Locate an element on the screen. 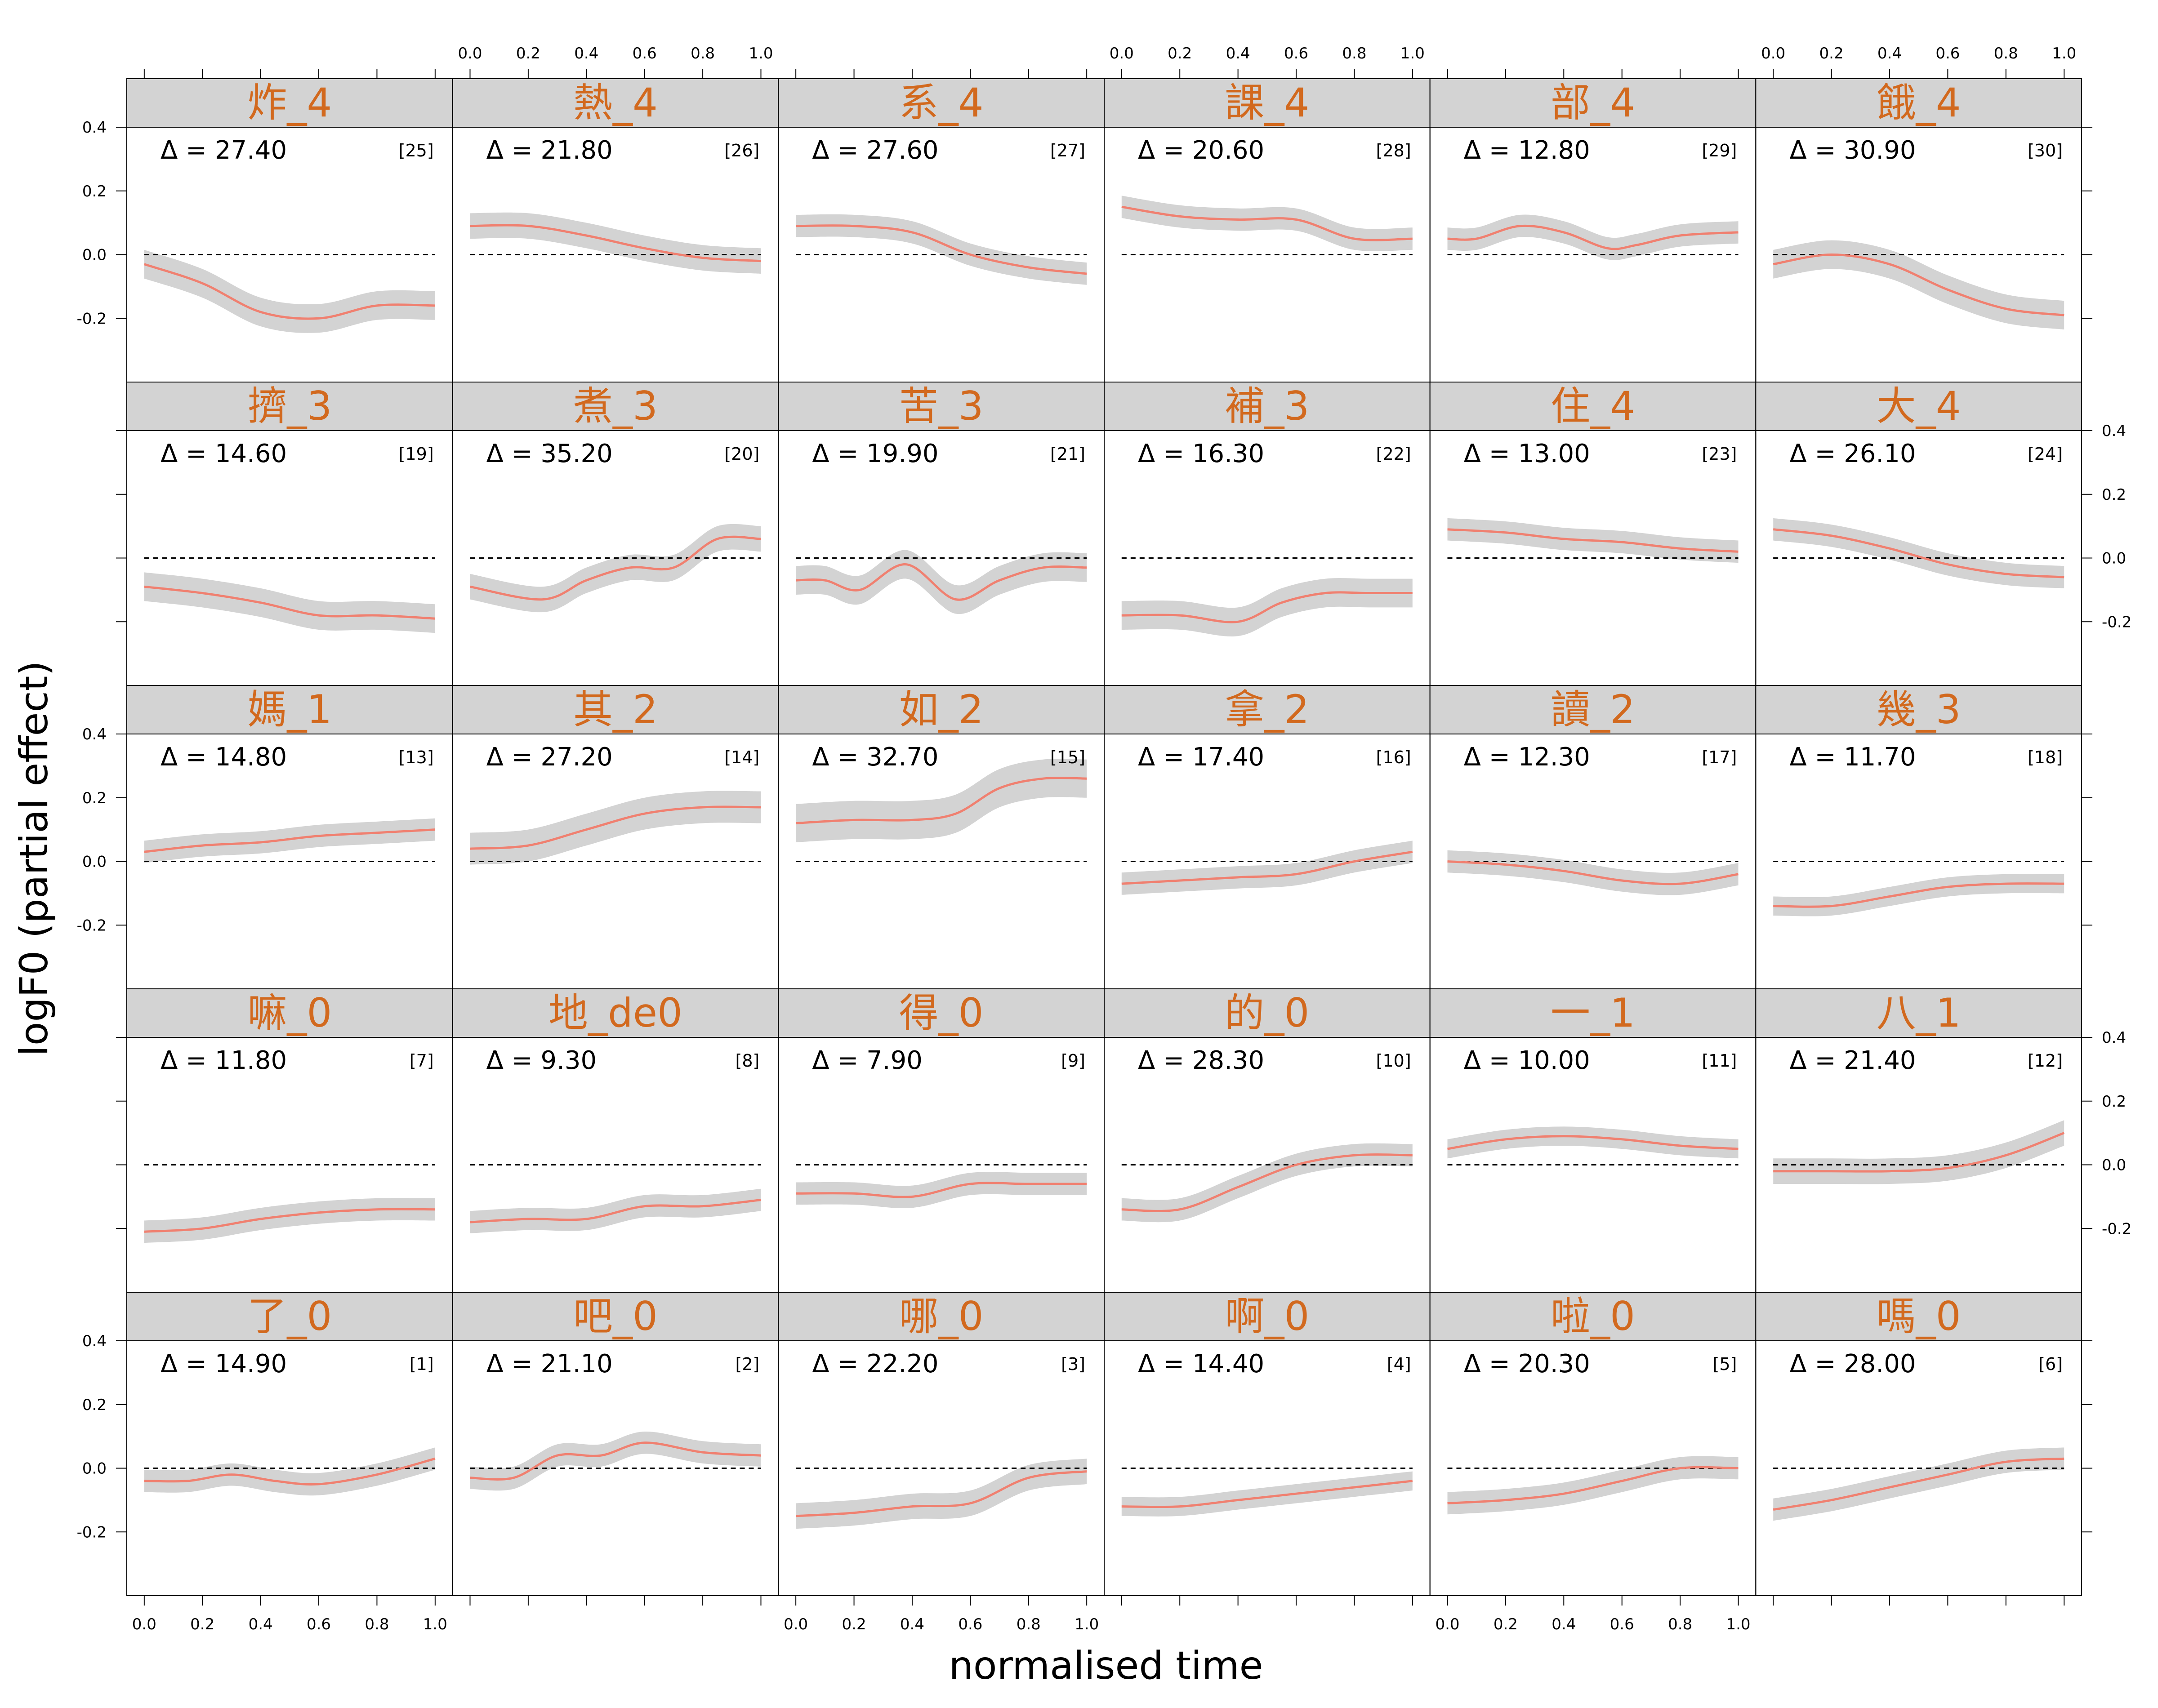 This screenshot has height=1708, width=2158. x-tick-label-top: 1.0 is located at coordinates (761, 53).